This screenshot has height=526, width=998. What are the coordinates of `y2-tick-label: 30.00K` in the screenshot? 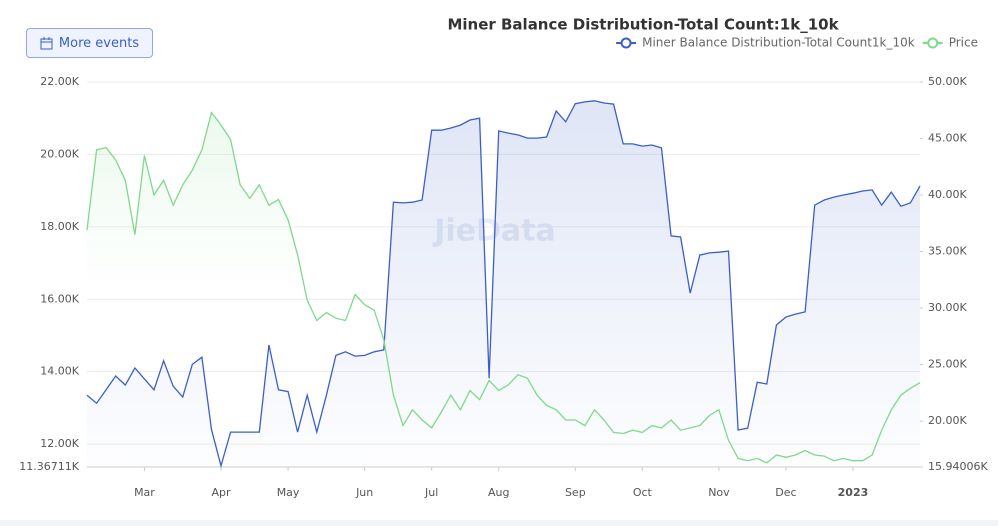 It's located at (947, 307).